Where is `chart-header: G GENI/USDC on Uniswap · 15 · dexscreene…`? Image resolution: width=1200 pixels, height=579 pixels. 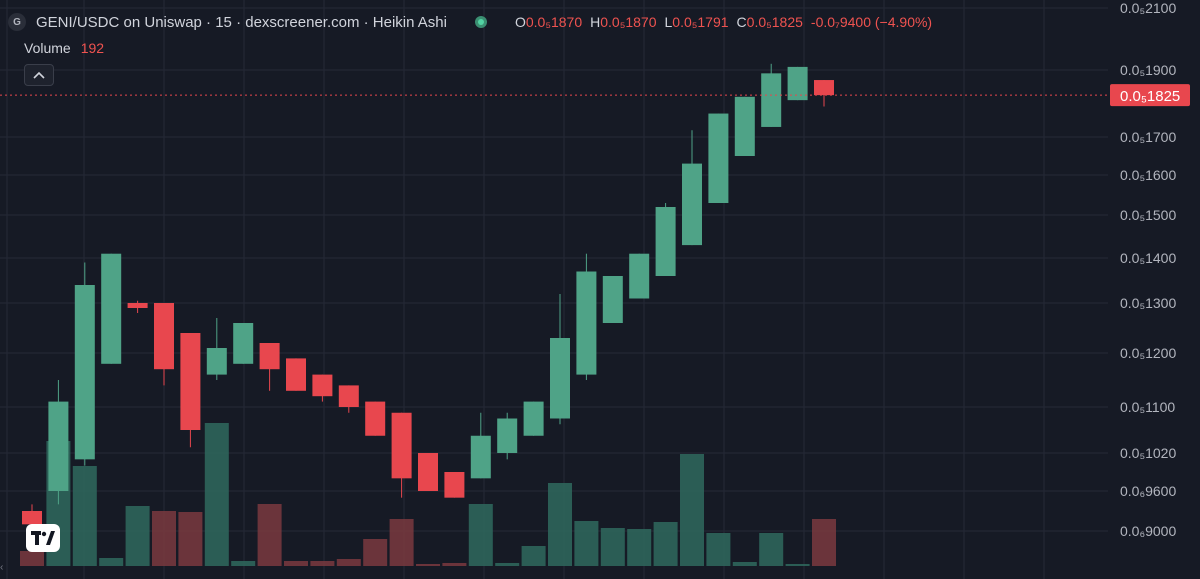
chart-header: G GENI/USDC on Uniswap · 15 · dexscreene… is located at coordinates (470, 22).